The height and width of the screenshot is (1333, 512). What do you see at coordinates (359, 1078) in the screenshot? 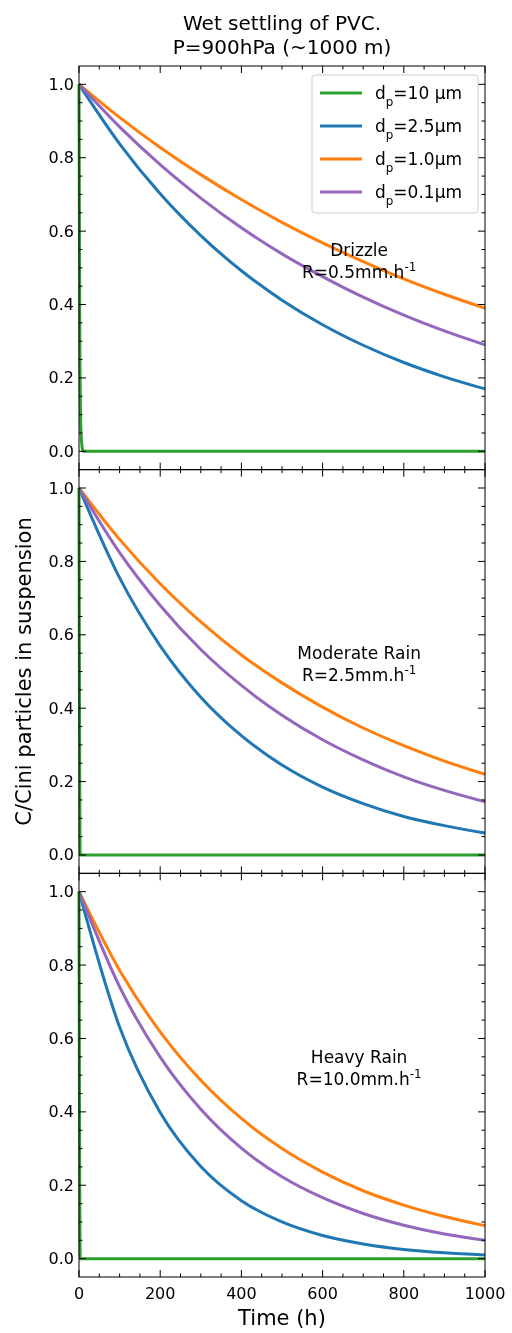
I see `annotation: R=10.0mm.h$^{-1}$` at bounding box center [359, 1078].